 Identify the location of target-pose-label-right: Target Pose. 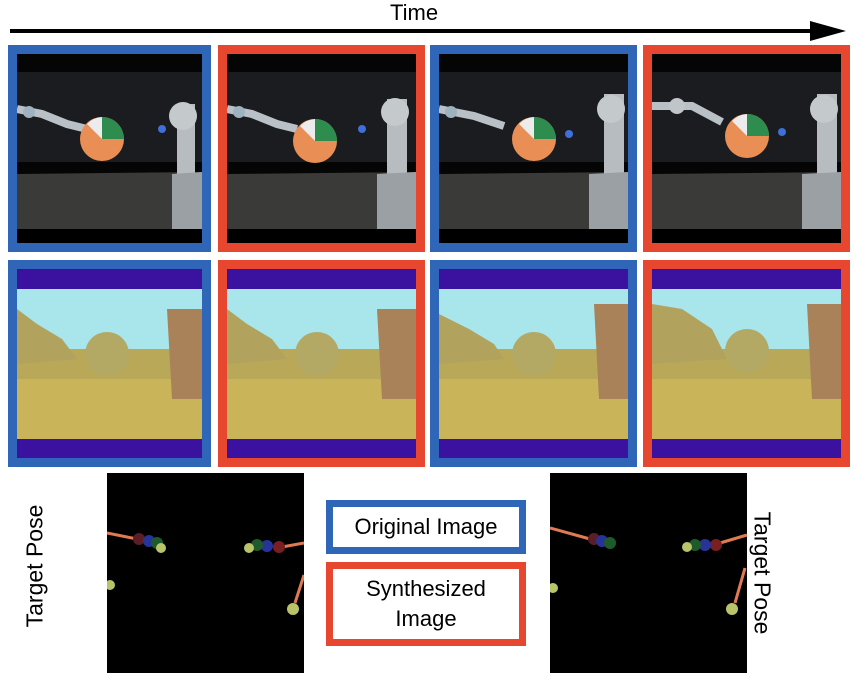
(762, 573).